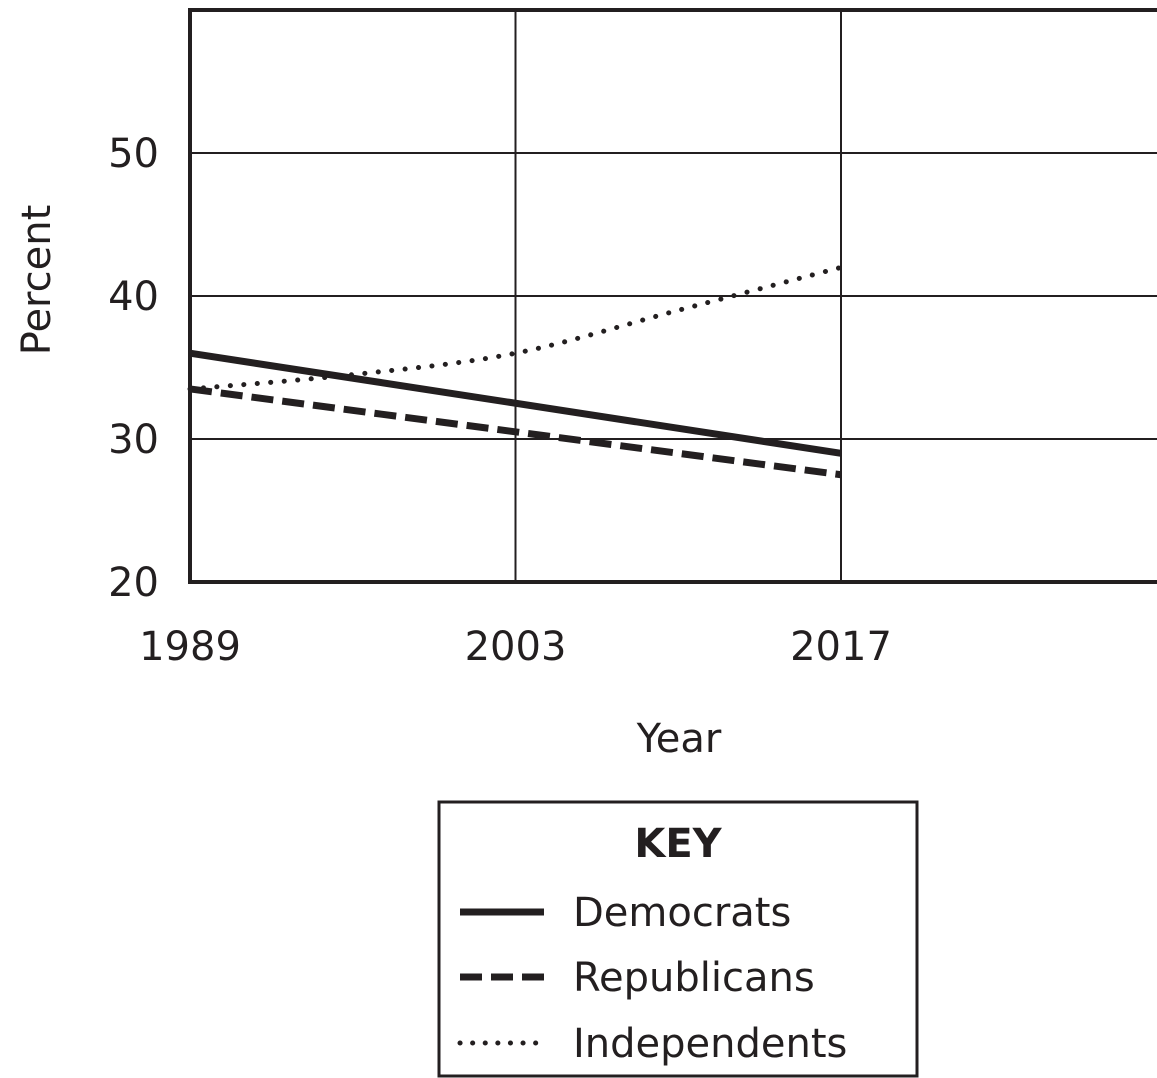  I want to click on series-line-independents, so click(515, 328).